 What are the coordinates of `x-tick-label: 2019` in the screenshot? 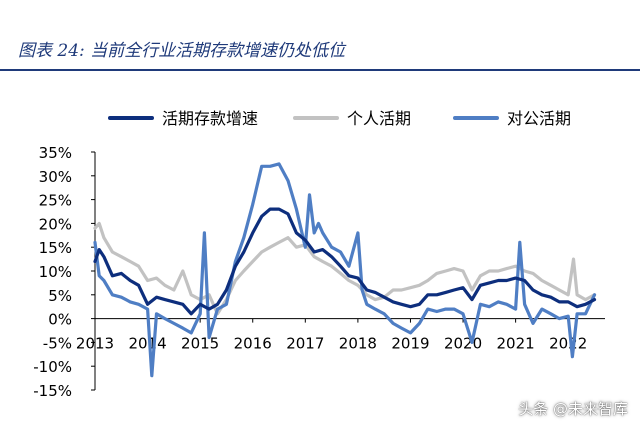 It's located at (410, 344).